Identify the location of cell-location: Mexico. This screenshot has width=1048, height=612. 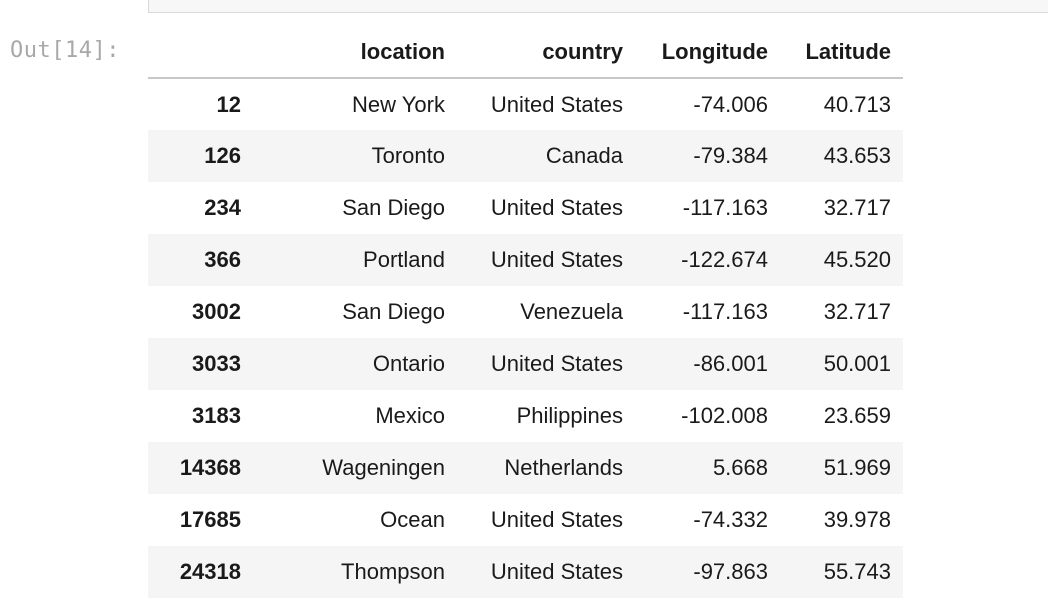
(410, 415).